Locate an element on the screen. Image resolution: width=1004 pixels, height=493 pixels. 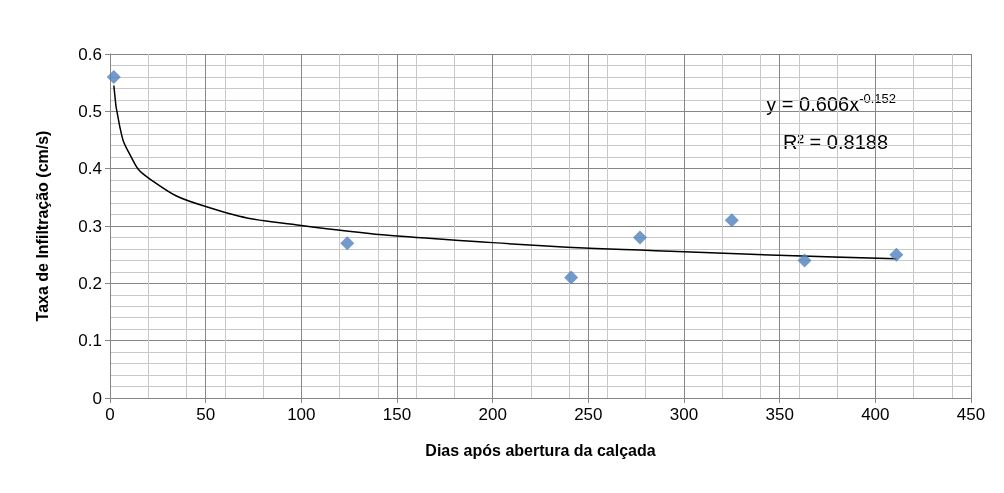
x-tick-label: 200 is located at coordinates (492, 414).